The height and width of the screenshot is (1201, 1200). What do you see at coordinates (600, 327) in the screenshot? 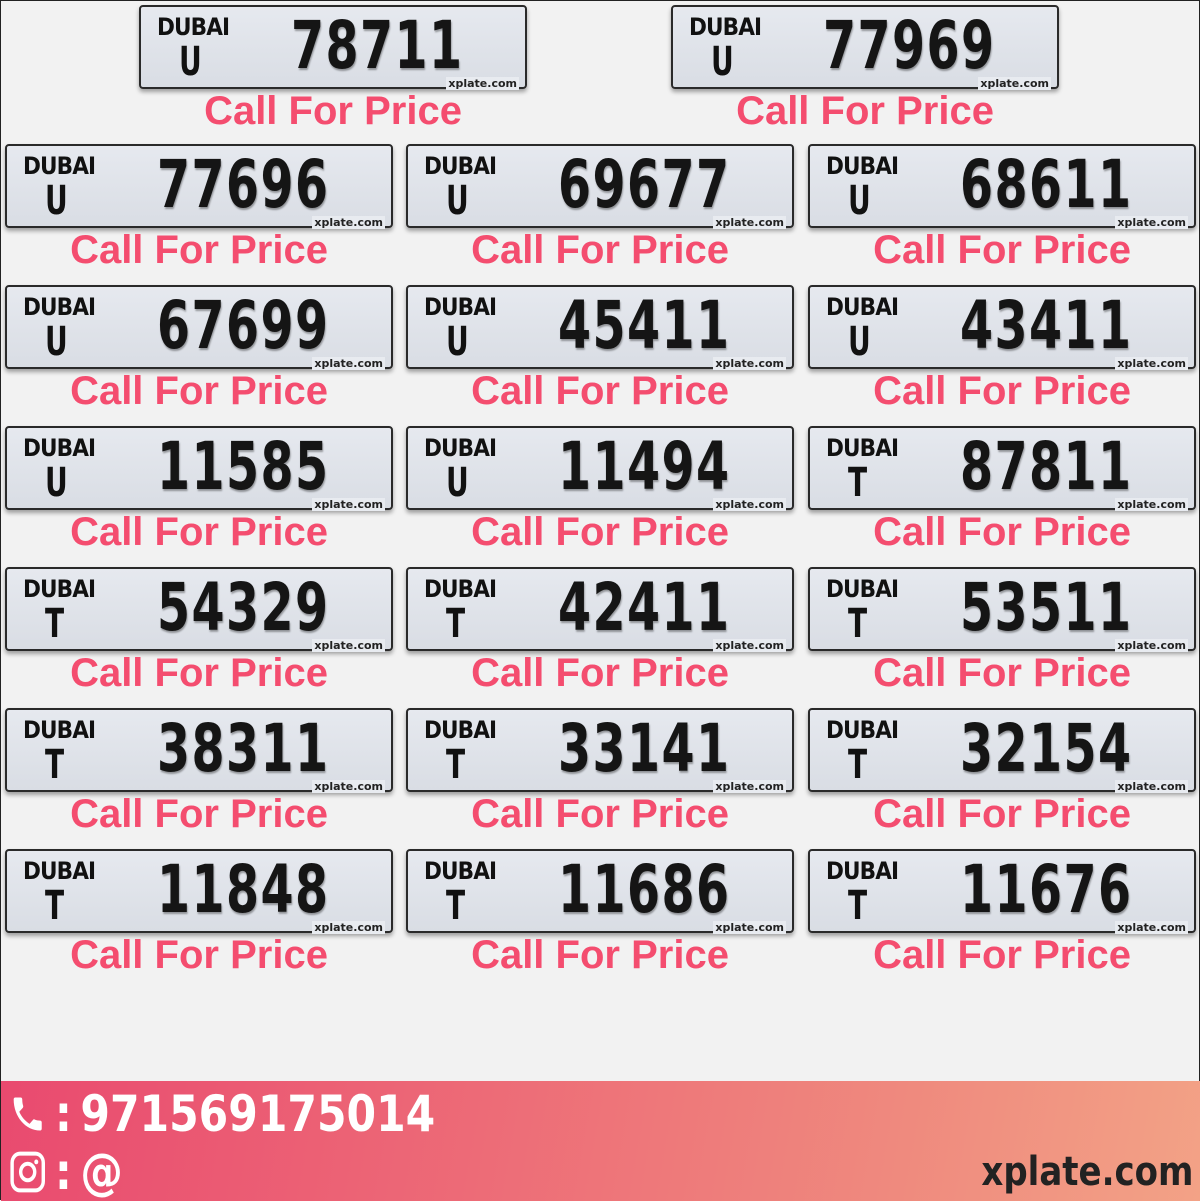
I see `license-plate: DUBAI U 45411 xplate.com` at bounding box center [600, 327].